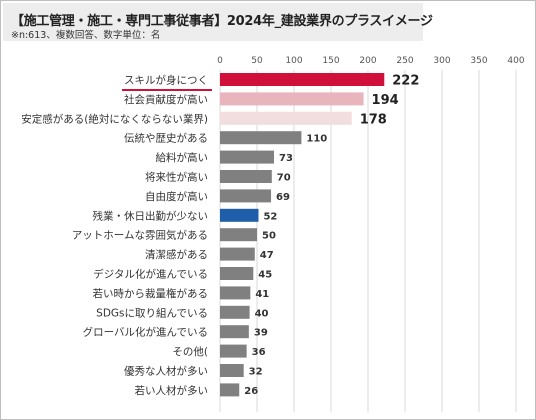 The width and height of the screenshot is (536, 420). I want to click on value-label: 26, so click(251, 391).